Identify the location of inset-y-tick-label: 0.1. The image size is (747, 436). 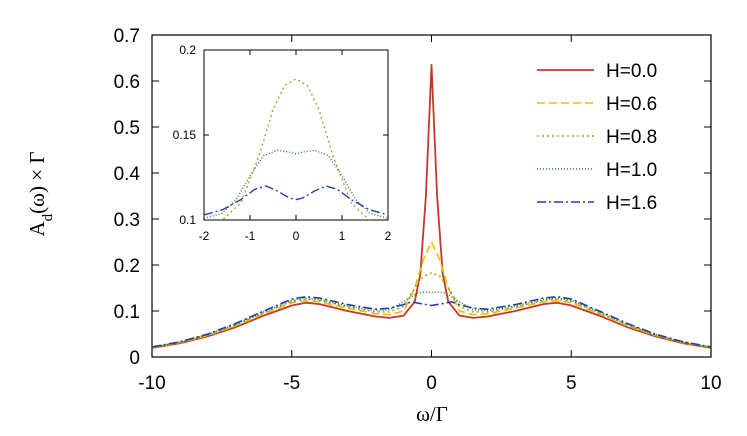
(187, 220).